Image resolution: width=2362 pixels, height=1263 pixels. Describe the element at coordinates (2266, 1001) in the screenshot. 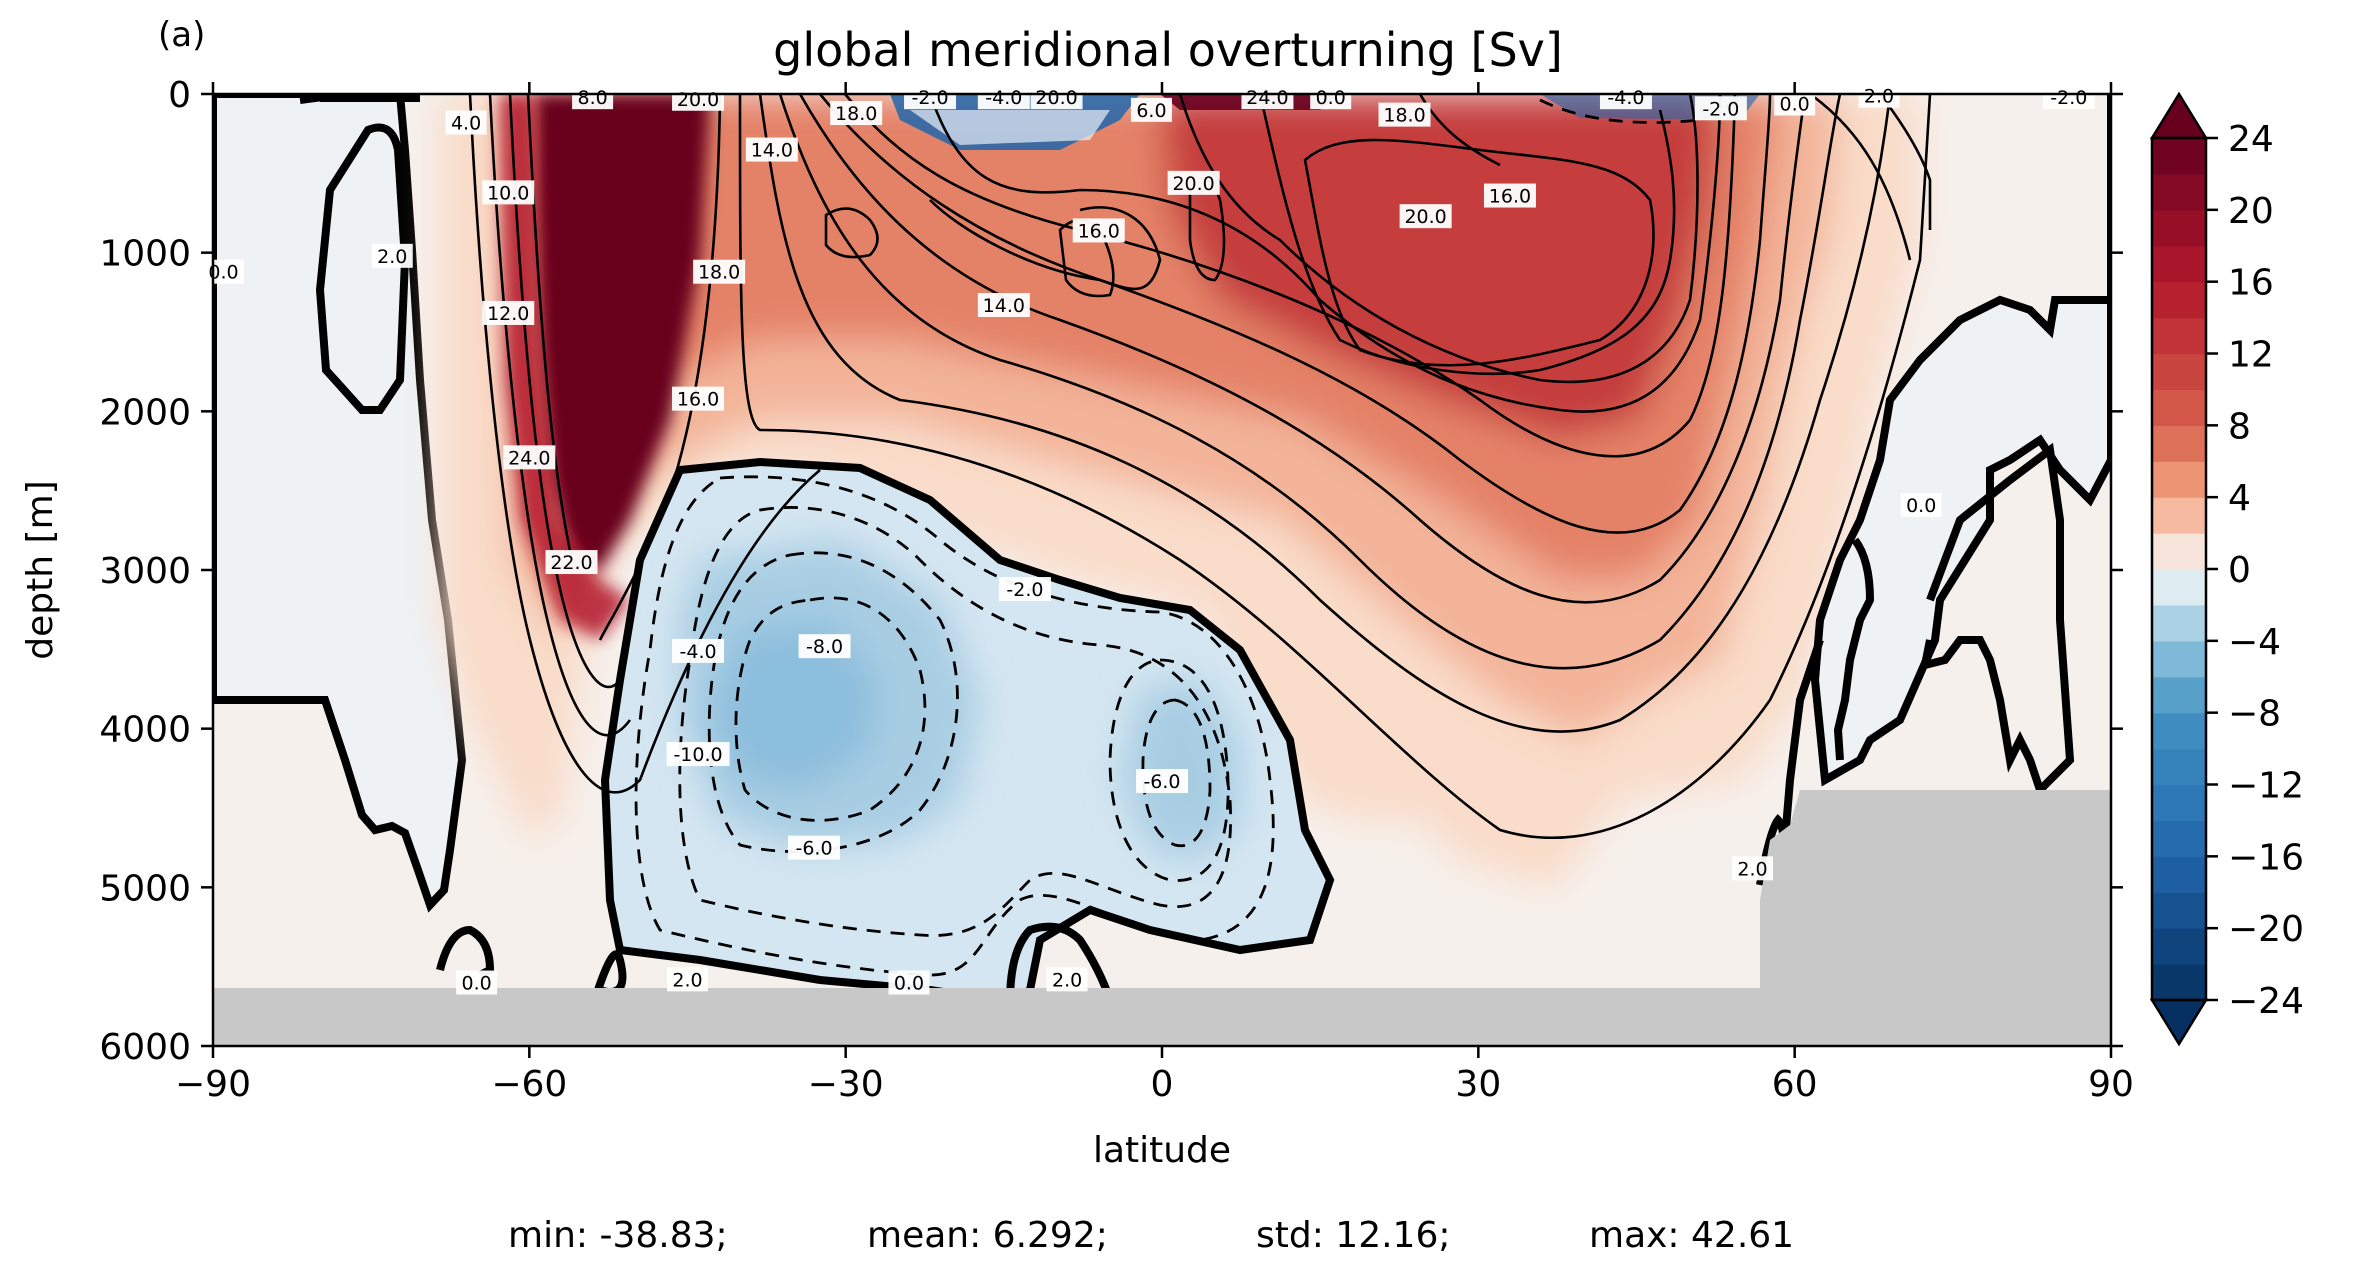

I see `colorbar-tick-label: −24` at that location.